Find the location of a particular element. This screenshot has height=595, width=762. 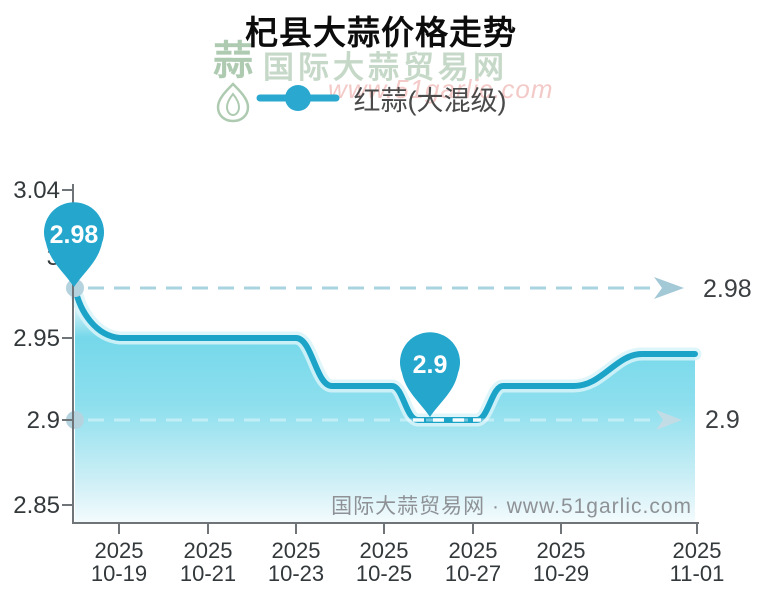

x-tick-date: 10-23 is located at coordinates (296, 573).